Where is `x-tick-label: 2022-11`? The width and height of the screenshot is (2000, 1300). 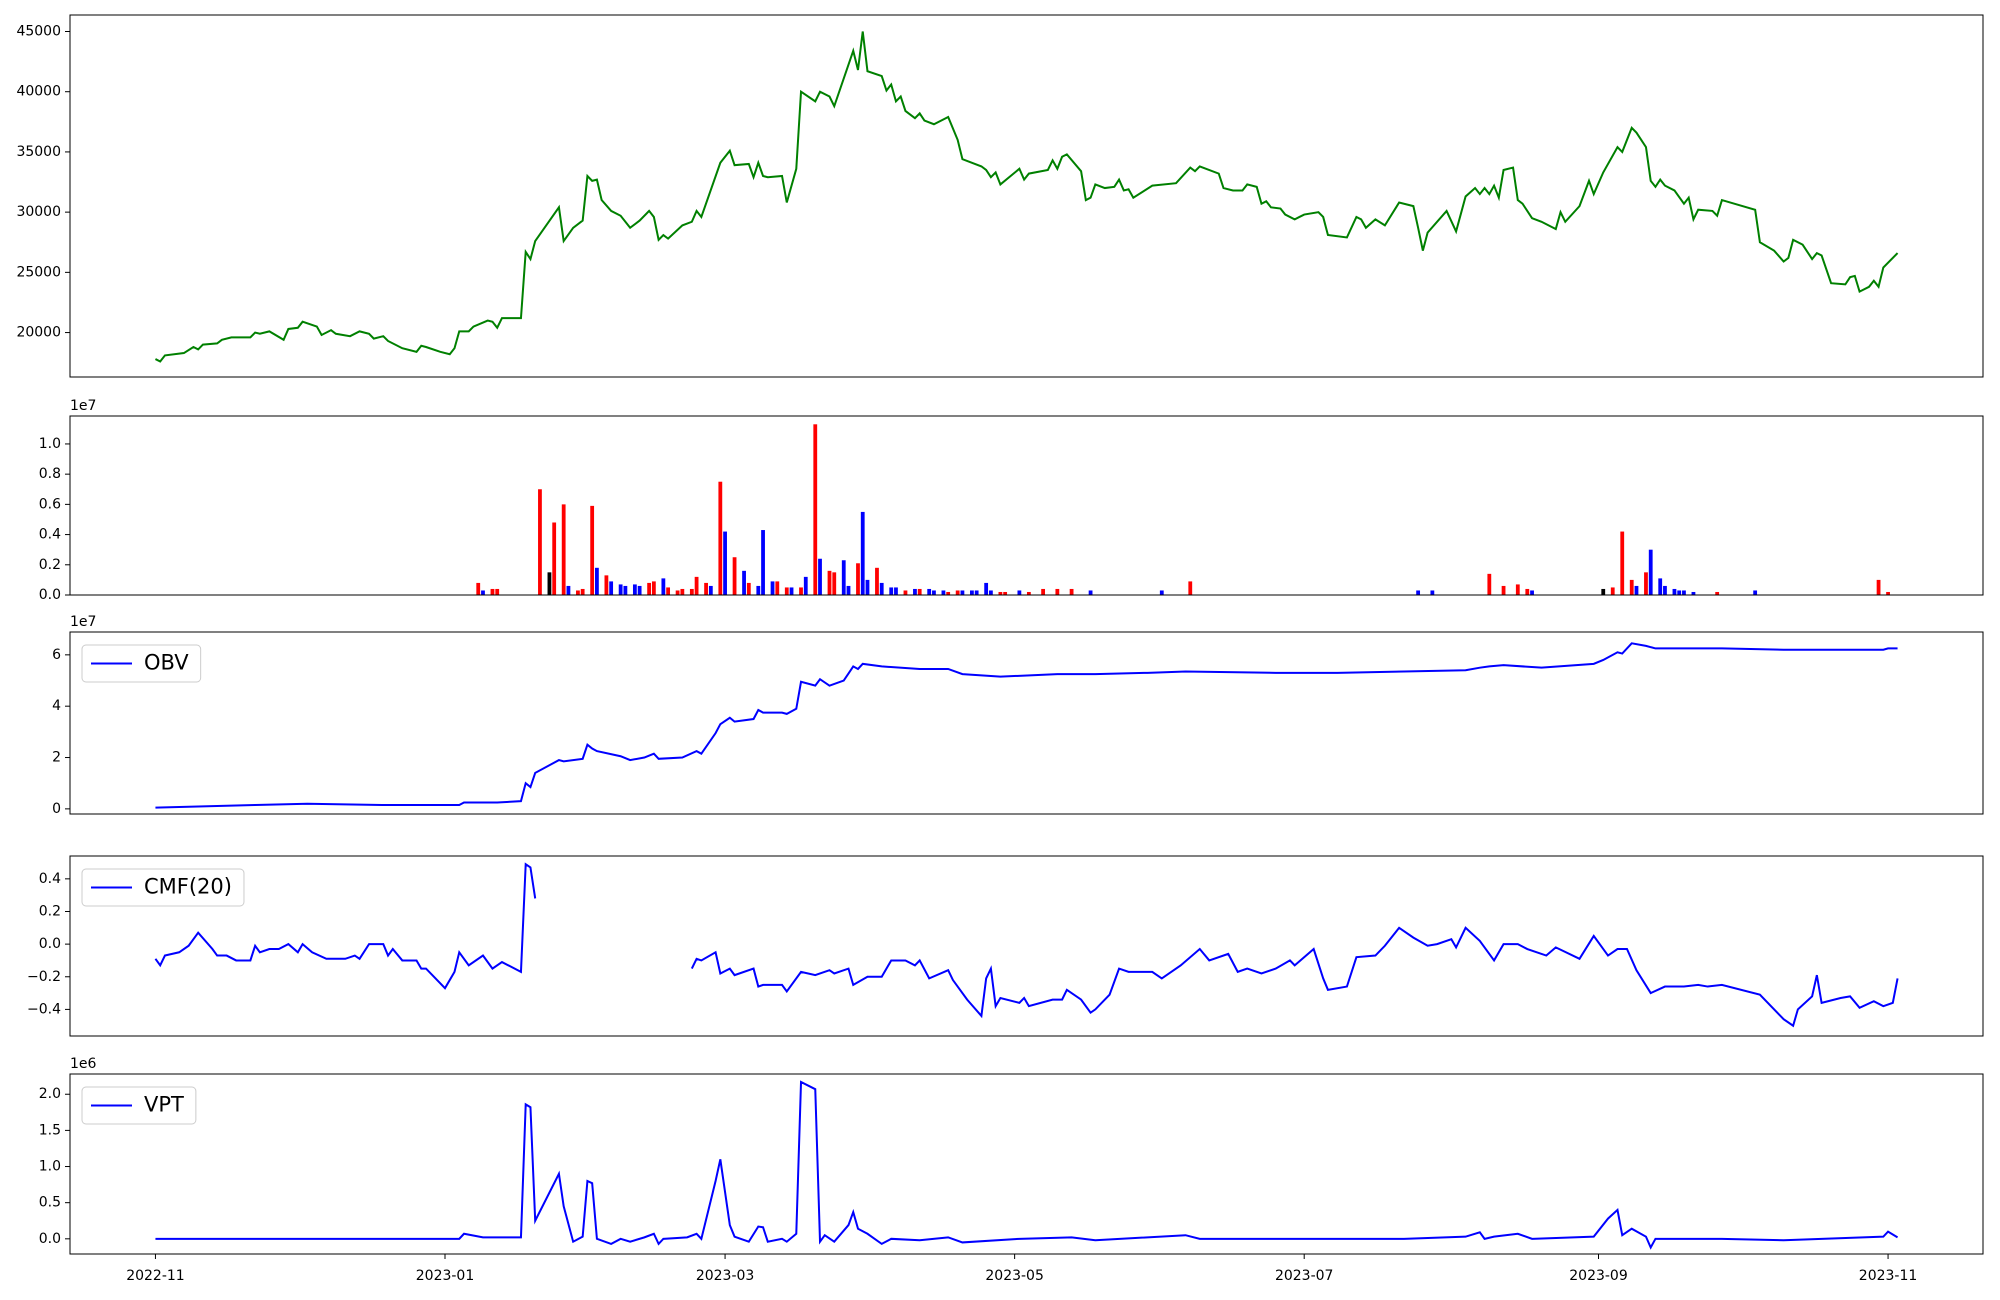
x-tick-label: 2022-11 is located at coordinates (155, 1276).